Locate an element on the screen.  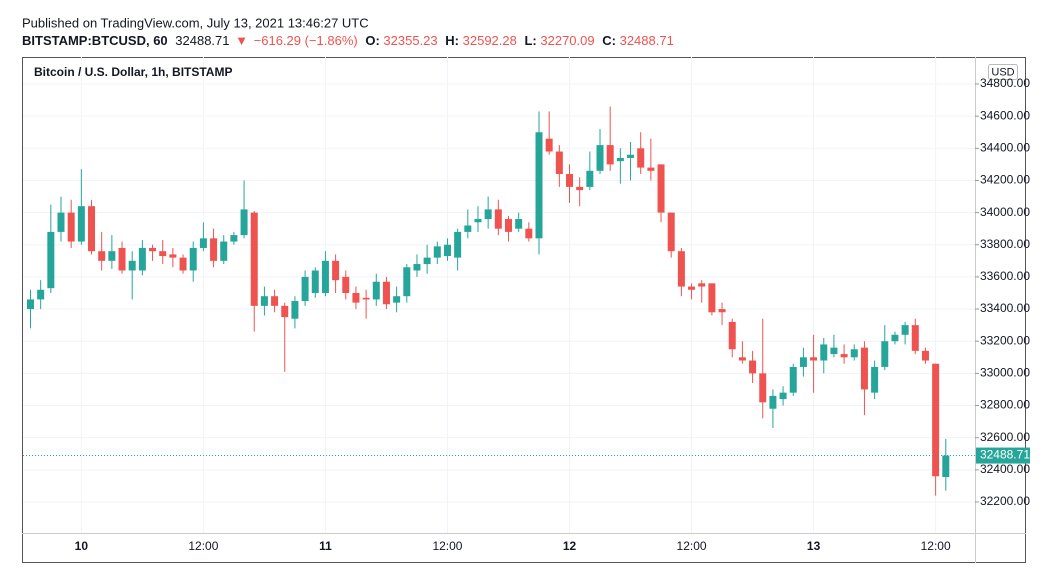
last-price: 32488.71 is located at coordinates (202, 40).